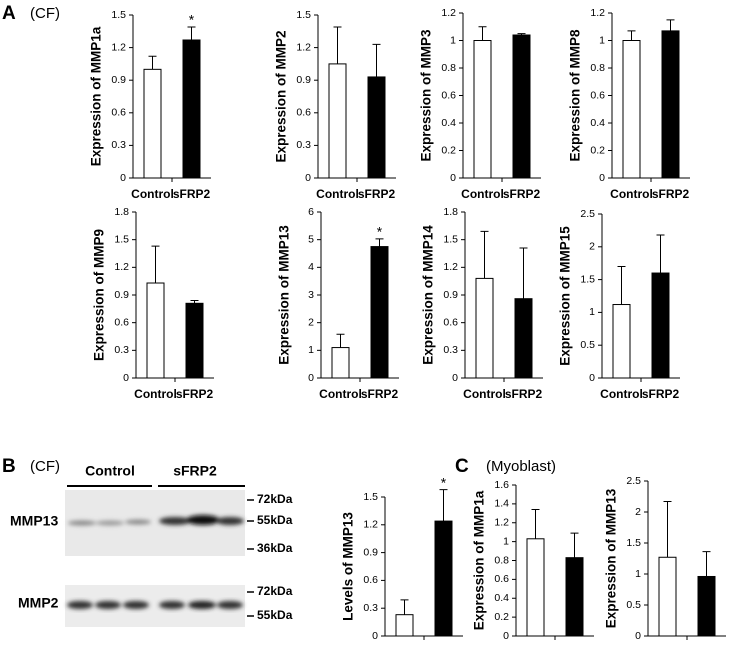 The width and height of the screenshot is (732, 646). Describe the element at coordinates (501, 504) in the screenshot. I see `y-tick-label: 1.4` at that location.